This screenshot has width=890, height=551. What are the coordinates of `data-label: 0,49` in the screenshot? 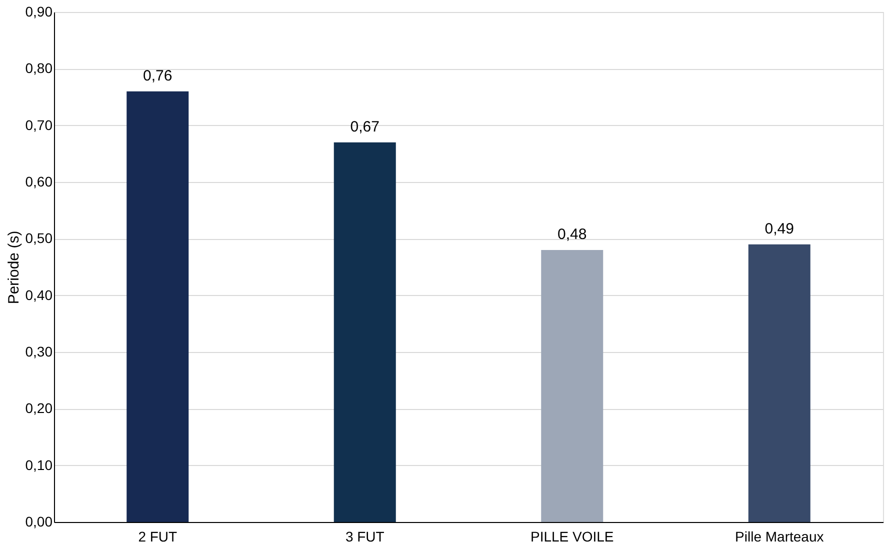 It's located at (779, 229).